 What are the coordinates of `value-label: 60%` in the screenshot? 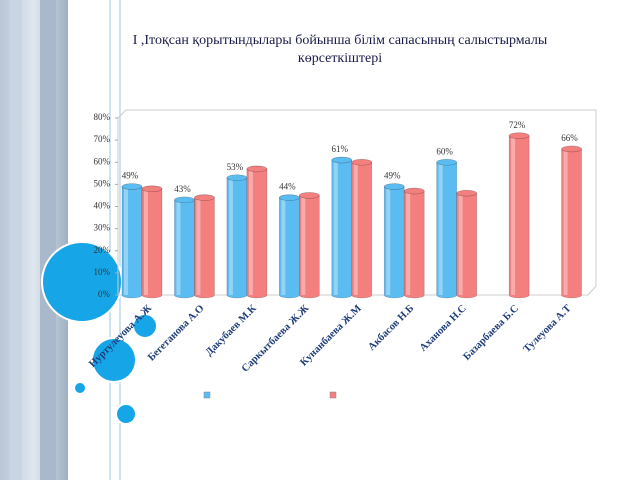 It's located at (444, 151).